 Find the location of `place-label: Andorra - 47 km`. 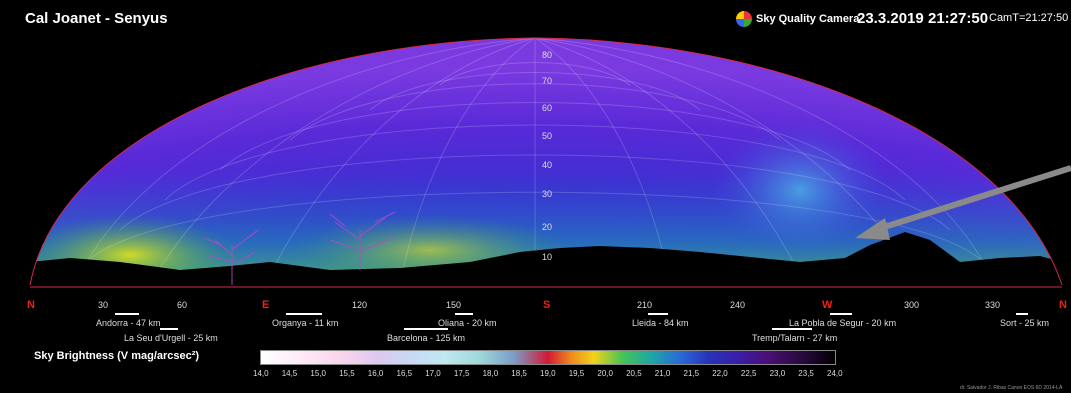

place-label: Andorra - 47 km is located at coordinates (128, 323).